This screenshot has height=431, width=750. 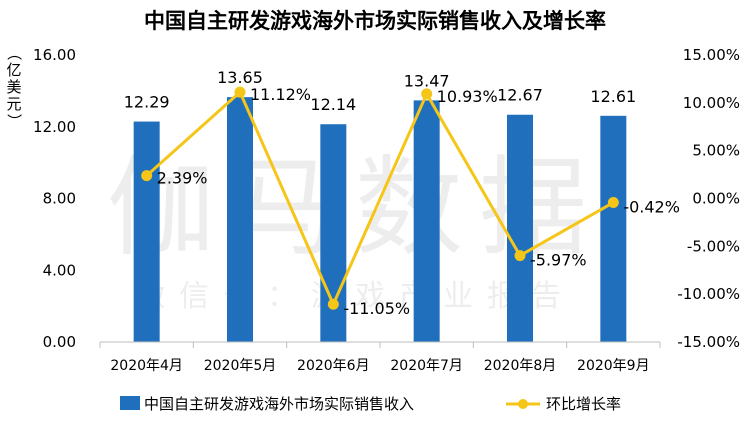 What do you see at coordinates (583, 404) in the screenshot?
I see `legend-label-line: 环比增长率` at bounding box center [583, 404].